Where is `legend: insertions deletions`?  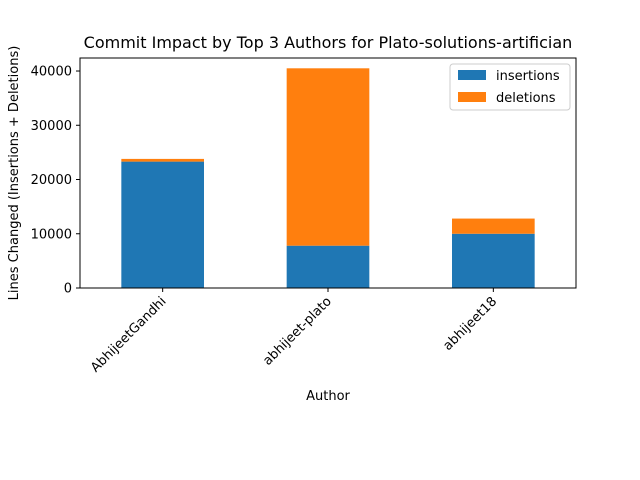 legend: insertions deletions is located at coordinates (510, 87).